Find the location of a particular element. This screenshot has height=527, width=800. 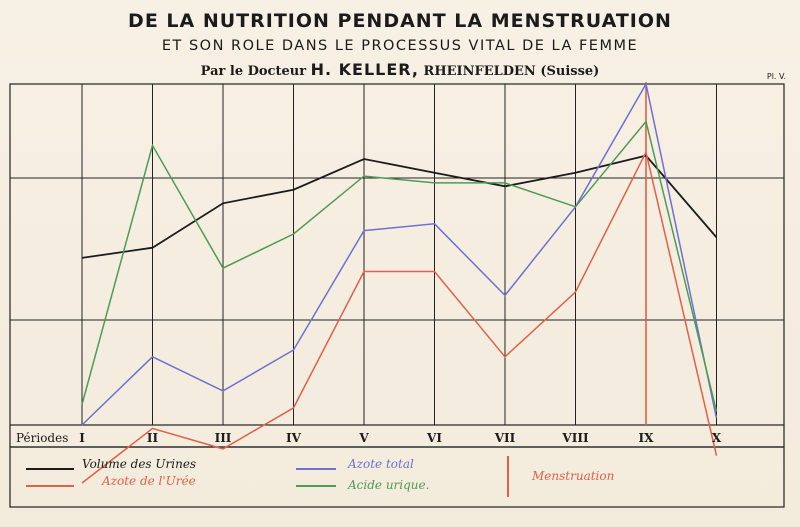

plate-number: Pl. V. is located at coordinates (776, 76).